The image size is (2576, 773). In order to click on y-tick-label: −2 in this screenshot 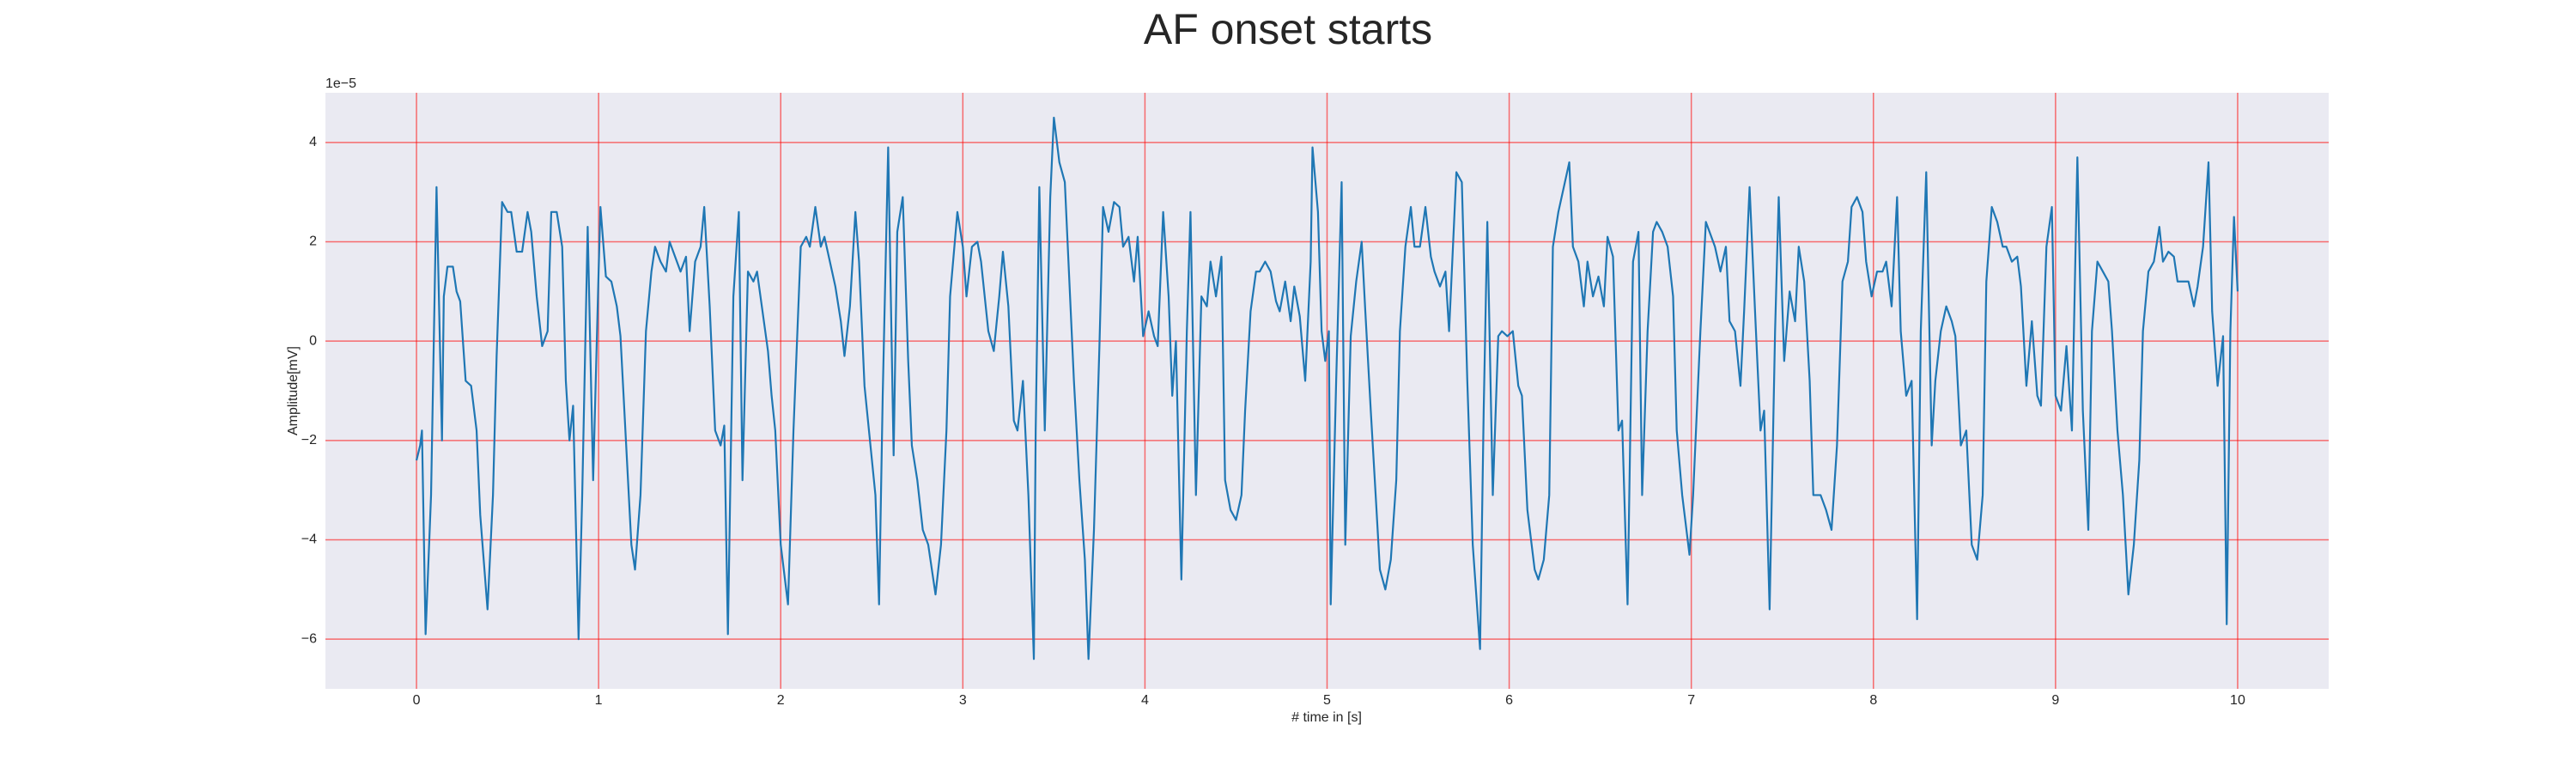, I will do `click(309, 440)`.